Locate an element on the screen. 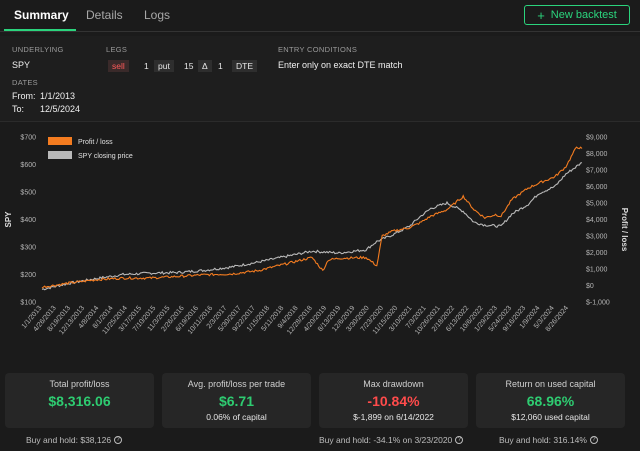 The width and height of the screenshot is (640, 451). card-value: 68.96% is located at coordinates (550, 401).